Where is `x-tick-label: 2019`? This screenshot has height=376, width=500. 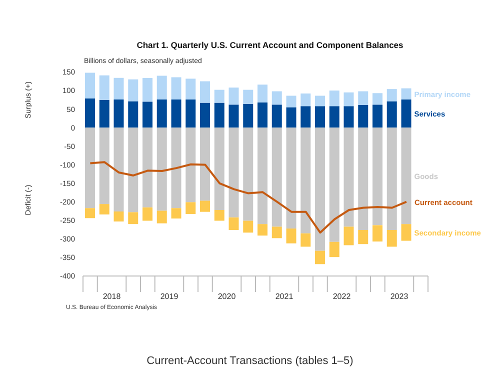 x-tick-label: 2019 is located at coordinates (169, 296).